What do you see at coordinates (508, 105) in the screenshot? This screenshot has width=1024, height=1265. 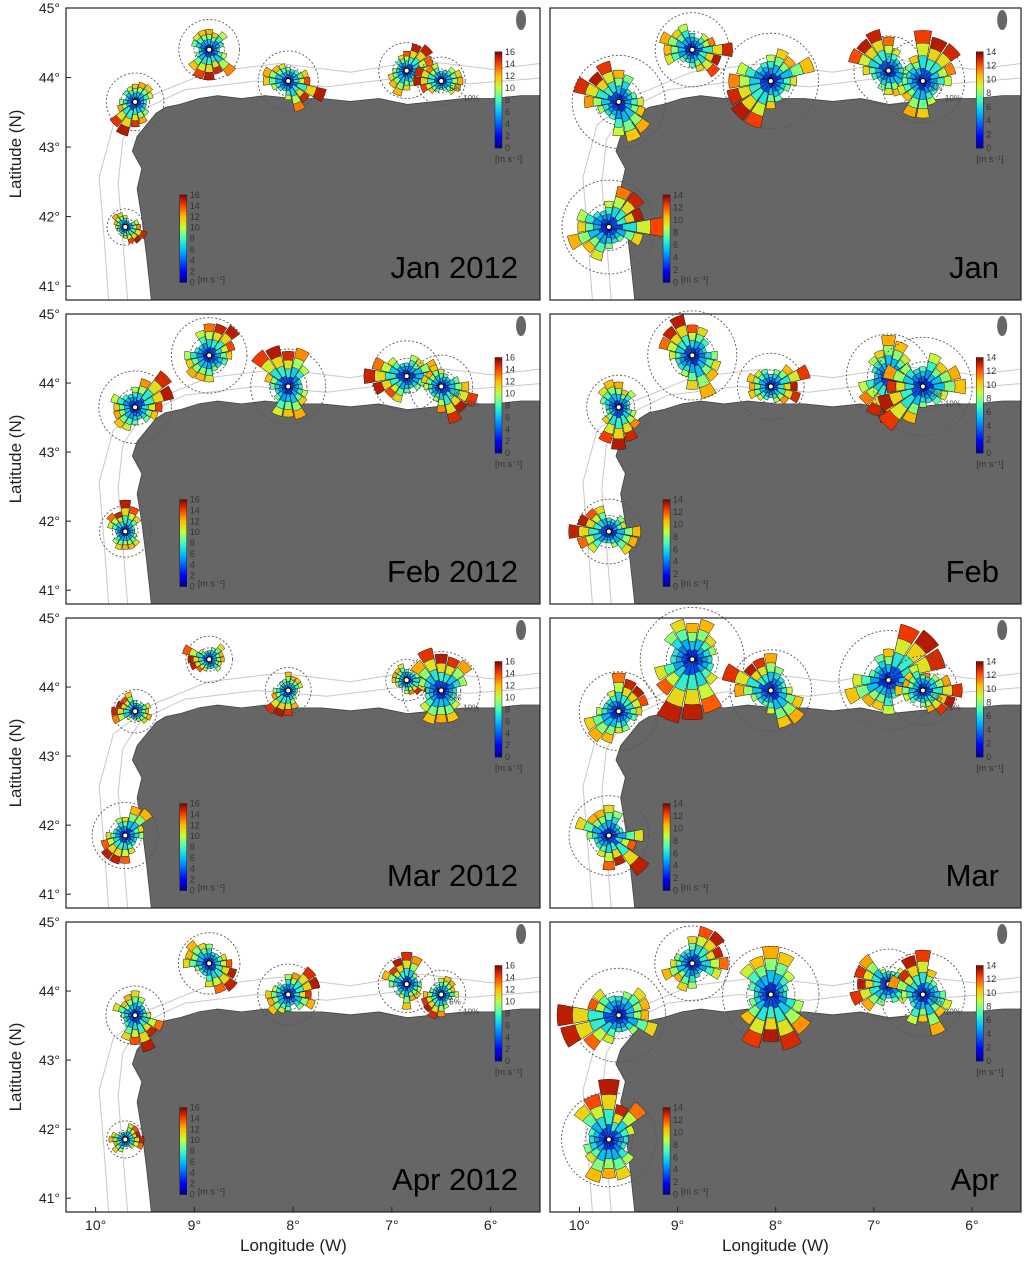 I see `colorbar: 16 14 12 10 8 6 4 2 0[m s⁻¹]` at bounding box center [508, 105].